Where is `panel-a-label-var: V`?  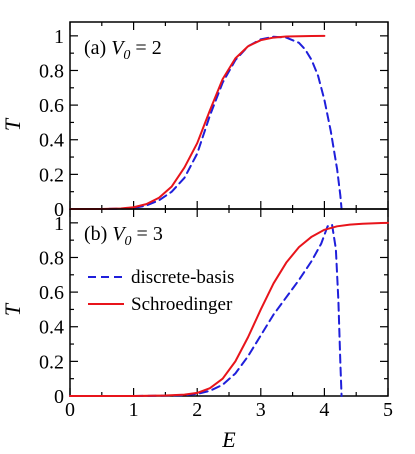 panel-a-label-var: V is located at coordinates (118, 48).